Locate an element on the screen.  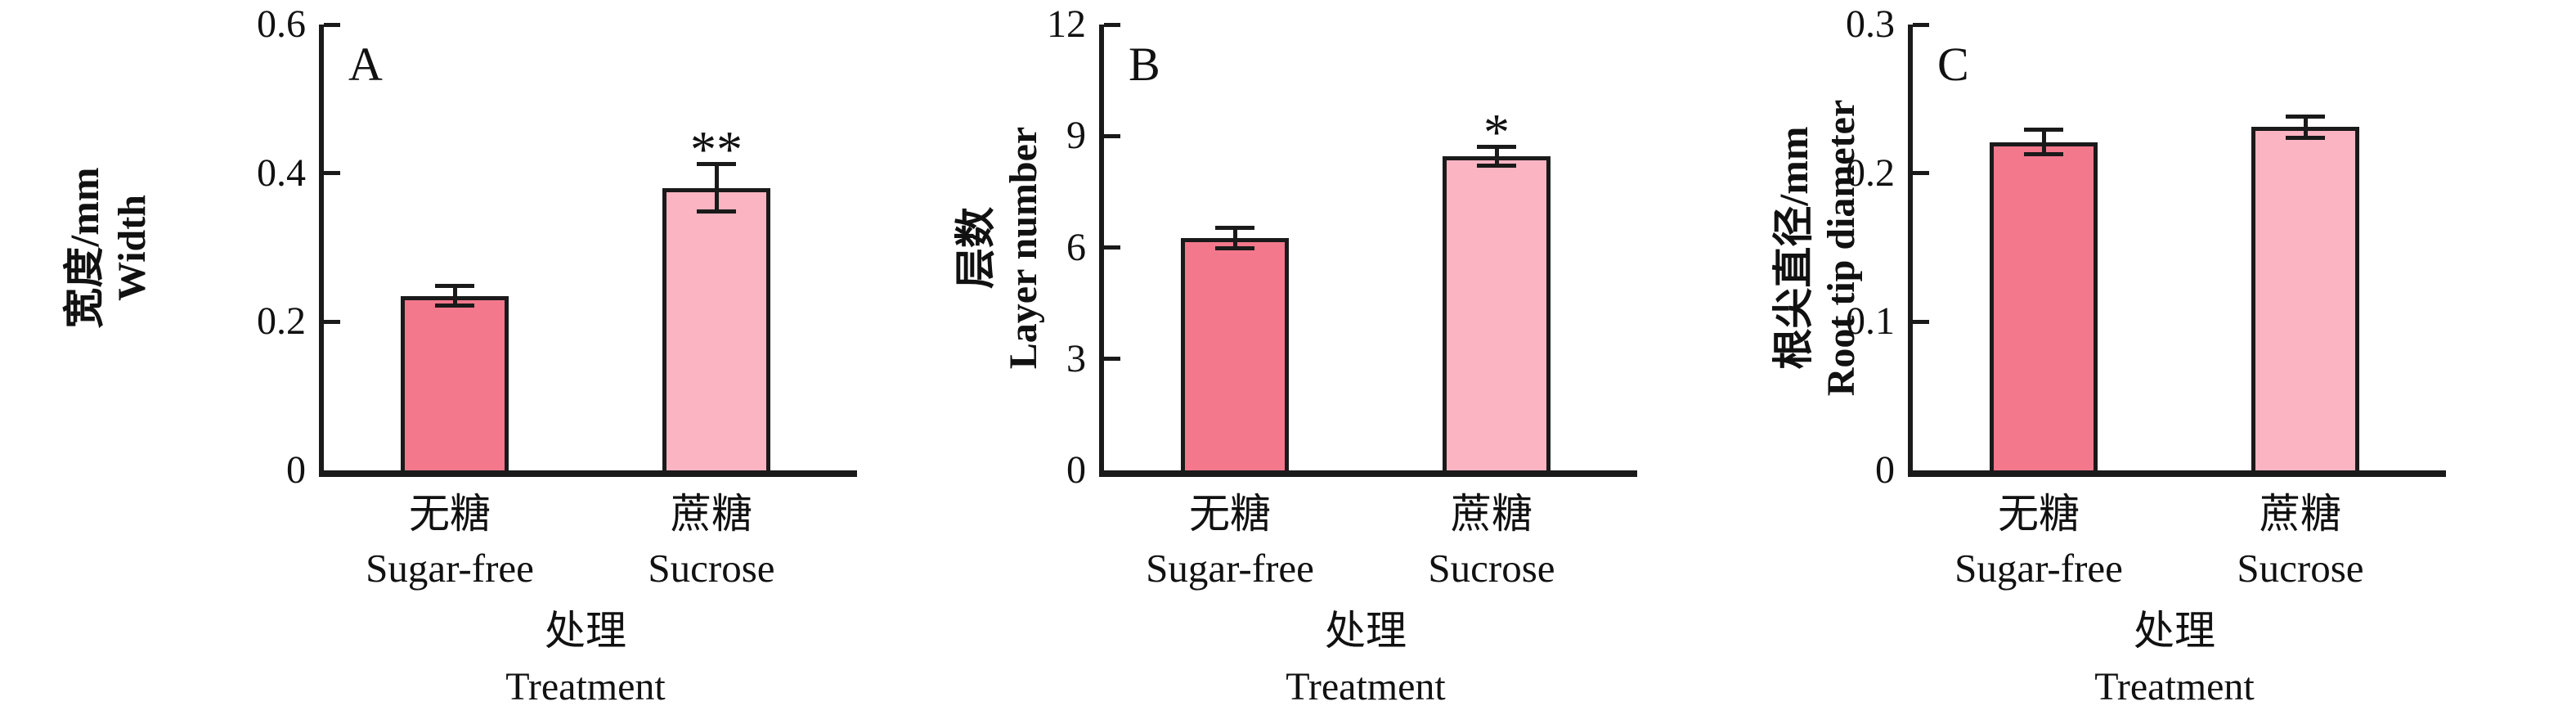
panel-letter: B is located at coordinates (1144, 64).